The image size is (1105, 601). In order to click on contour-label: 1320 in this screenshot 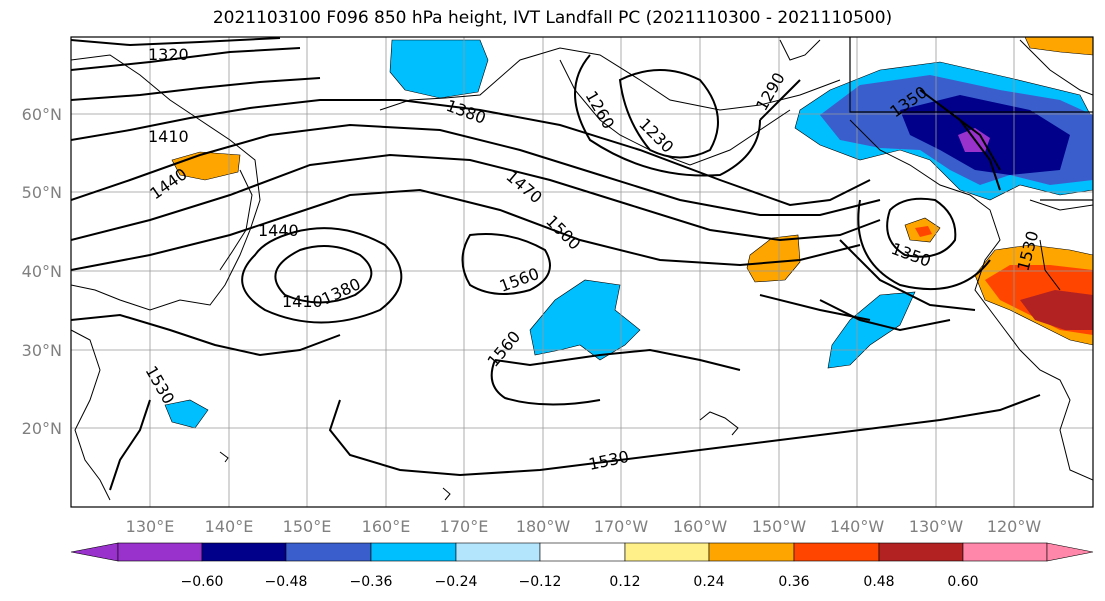, I will do `click(168, 54)`.